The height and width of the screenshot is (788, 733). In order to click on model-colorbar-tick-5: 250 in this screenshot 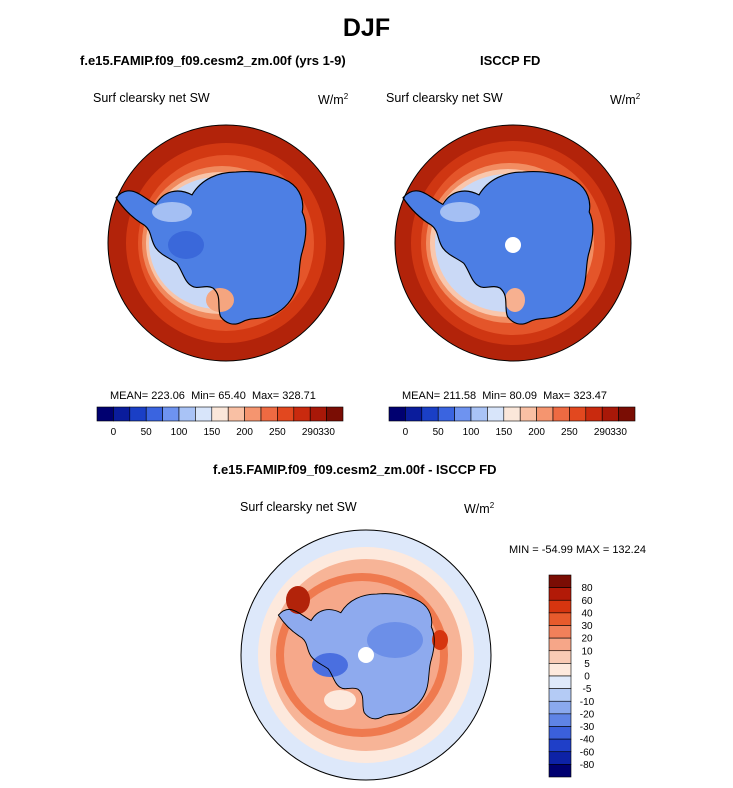, I will do `click(277, 432)`.